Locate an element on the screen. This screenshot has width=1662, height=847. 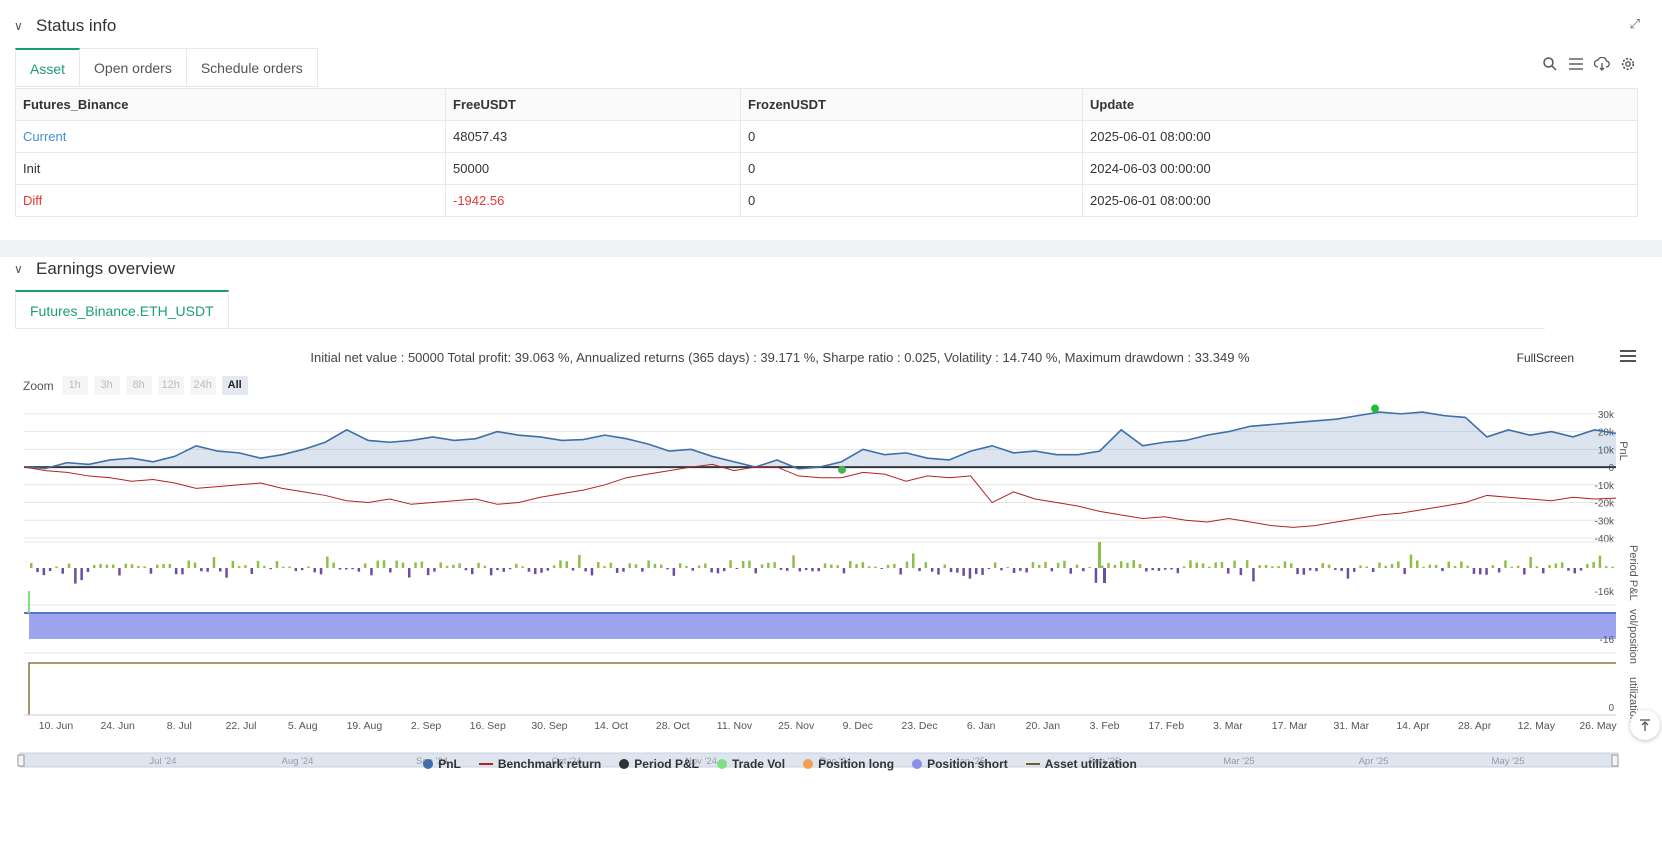
x-tick-label: 12. May is located at coordinates (1537, 726).